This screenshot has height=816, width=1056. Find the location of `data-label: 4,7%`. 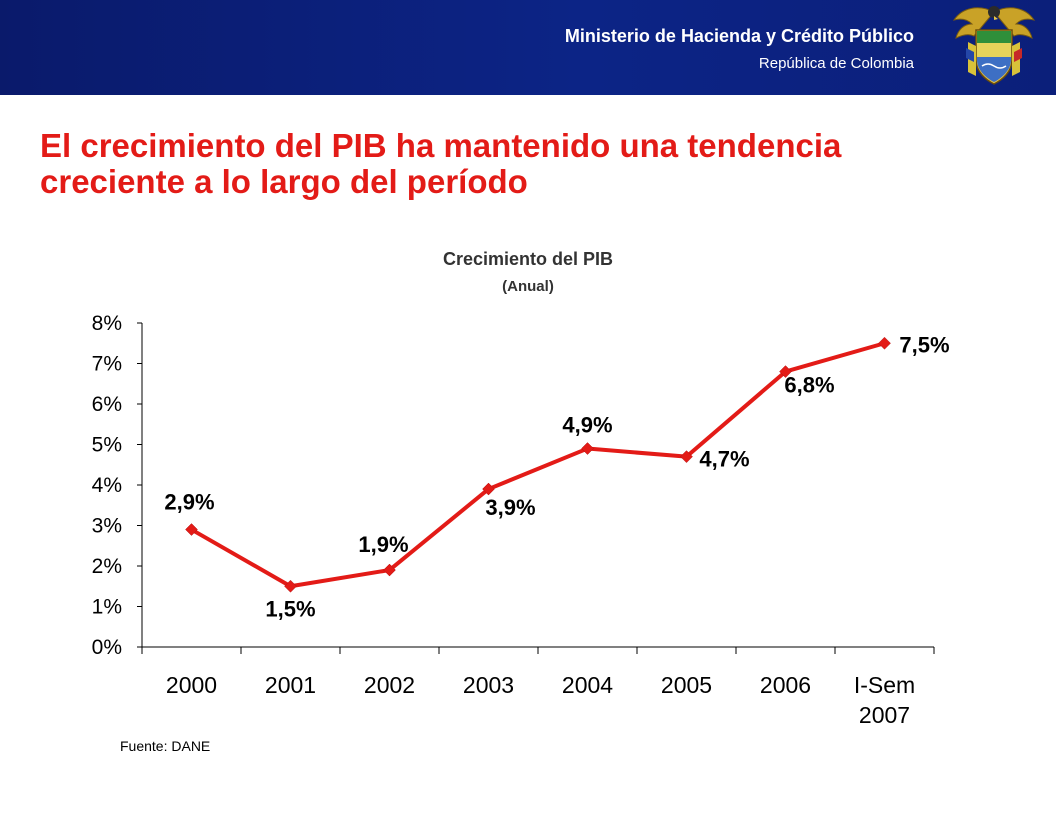

data-label: 4,7% is located at coordinates (724, 459).